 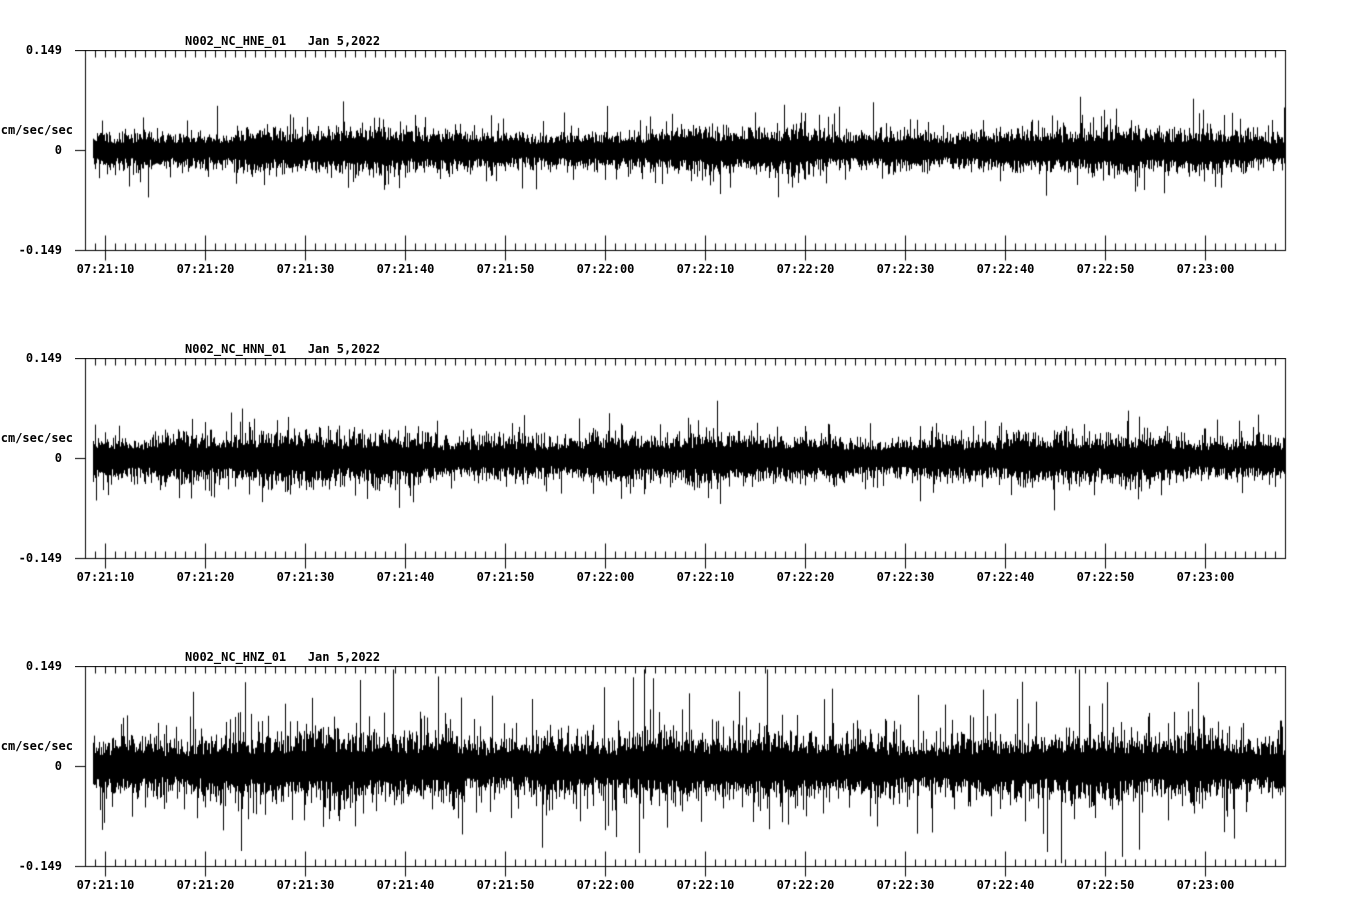 What do you see at coordinates (283, 657) in the screenshot?
I see `plot-title: N002_NC_HNZ_01 Jan 5,2022` at bounding box center [283, 657].